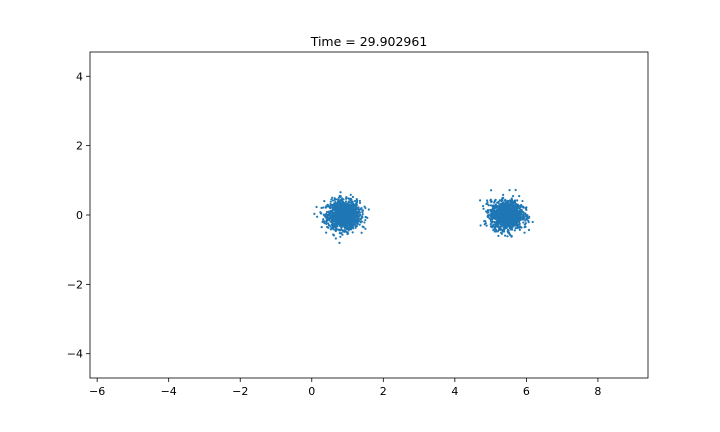 This screenshot has height=432, width=720. What do you see at coordinates (240, 391) in the screenshot?
I see `x-tick-label: −2` at bounding box center [240, 391].